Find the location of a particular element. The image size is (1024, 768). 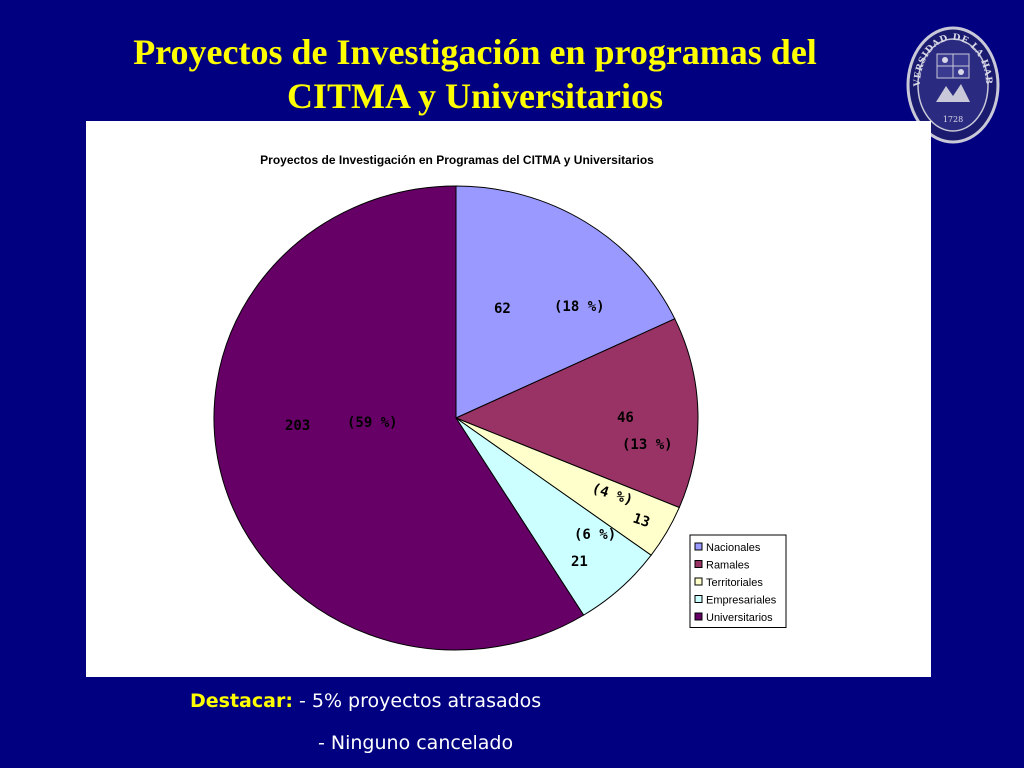

pie-slice-ramales is located at coordinates (576, 413).